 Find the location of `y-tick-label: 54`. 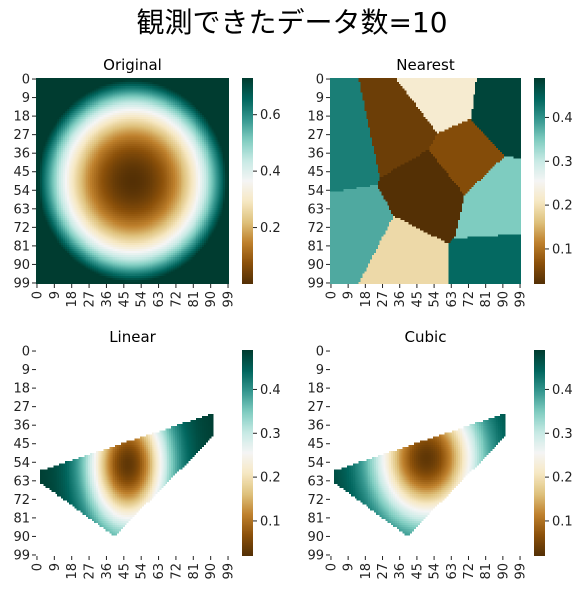

y-tick-label: 54 is located at coordinates (21, 191).